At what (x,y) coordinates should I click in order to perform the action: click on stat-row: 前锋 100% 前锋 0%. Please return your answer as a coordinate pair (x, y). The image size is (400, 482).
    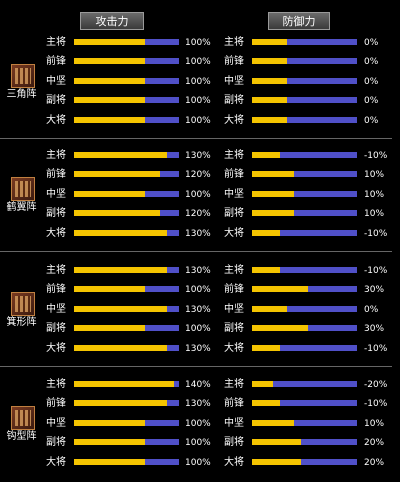
    Looking at the image, I should click on (200, 62).